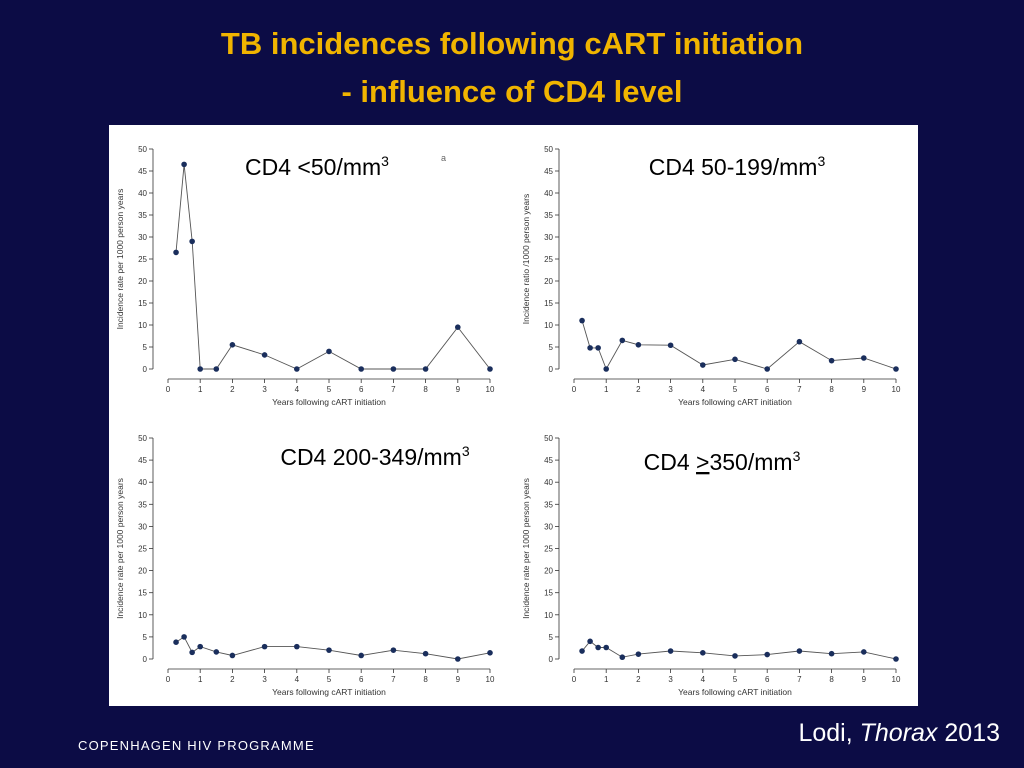 The height and width of the screenshot is (768, 1024). I want to click on slide-title-line-2: - influence of CD4 level, so click(512, 91).